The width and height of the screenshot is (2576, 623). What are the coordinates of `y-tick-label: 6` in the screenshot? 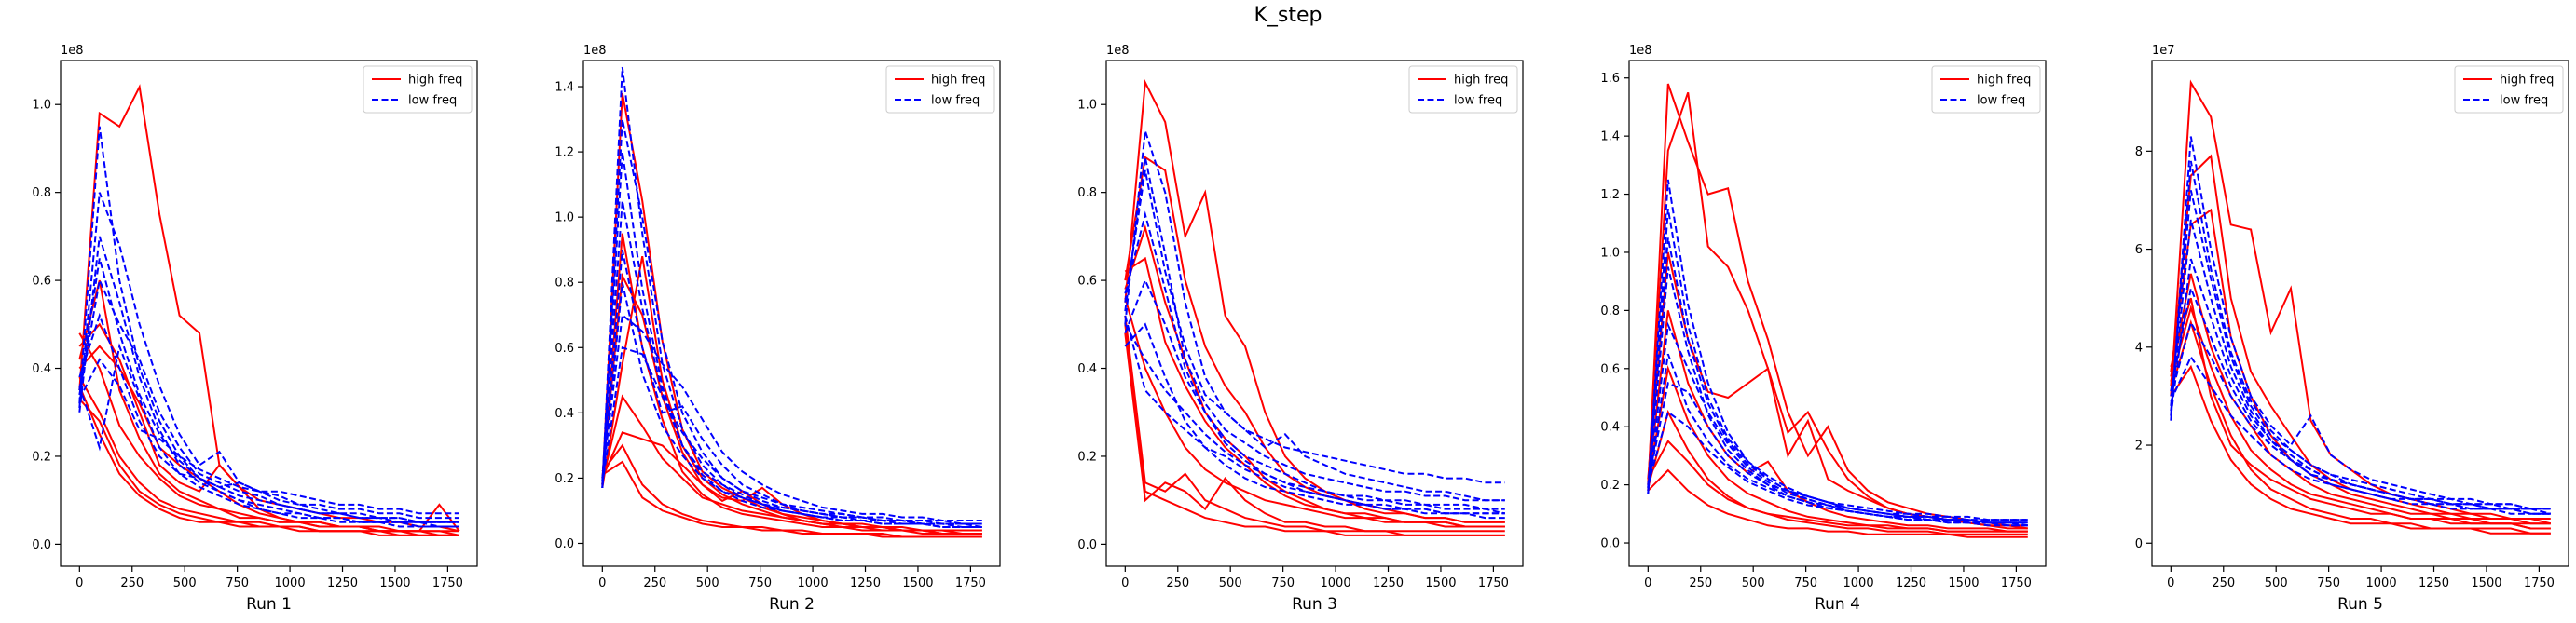 It's located at (2139, 250).